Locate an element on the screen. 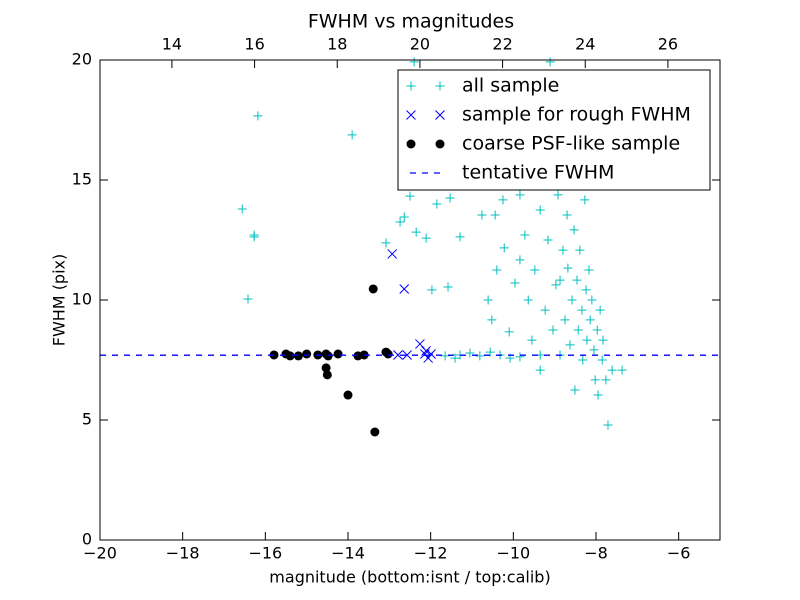 This screenshot has width=800, height=600. legend-label: all sample is located at coordinates (510, 86).